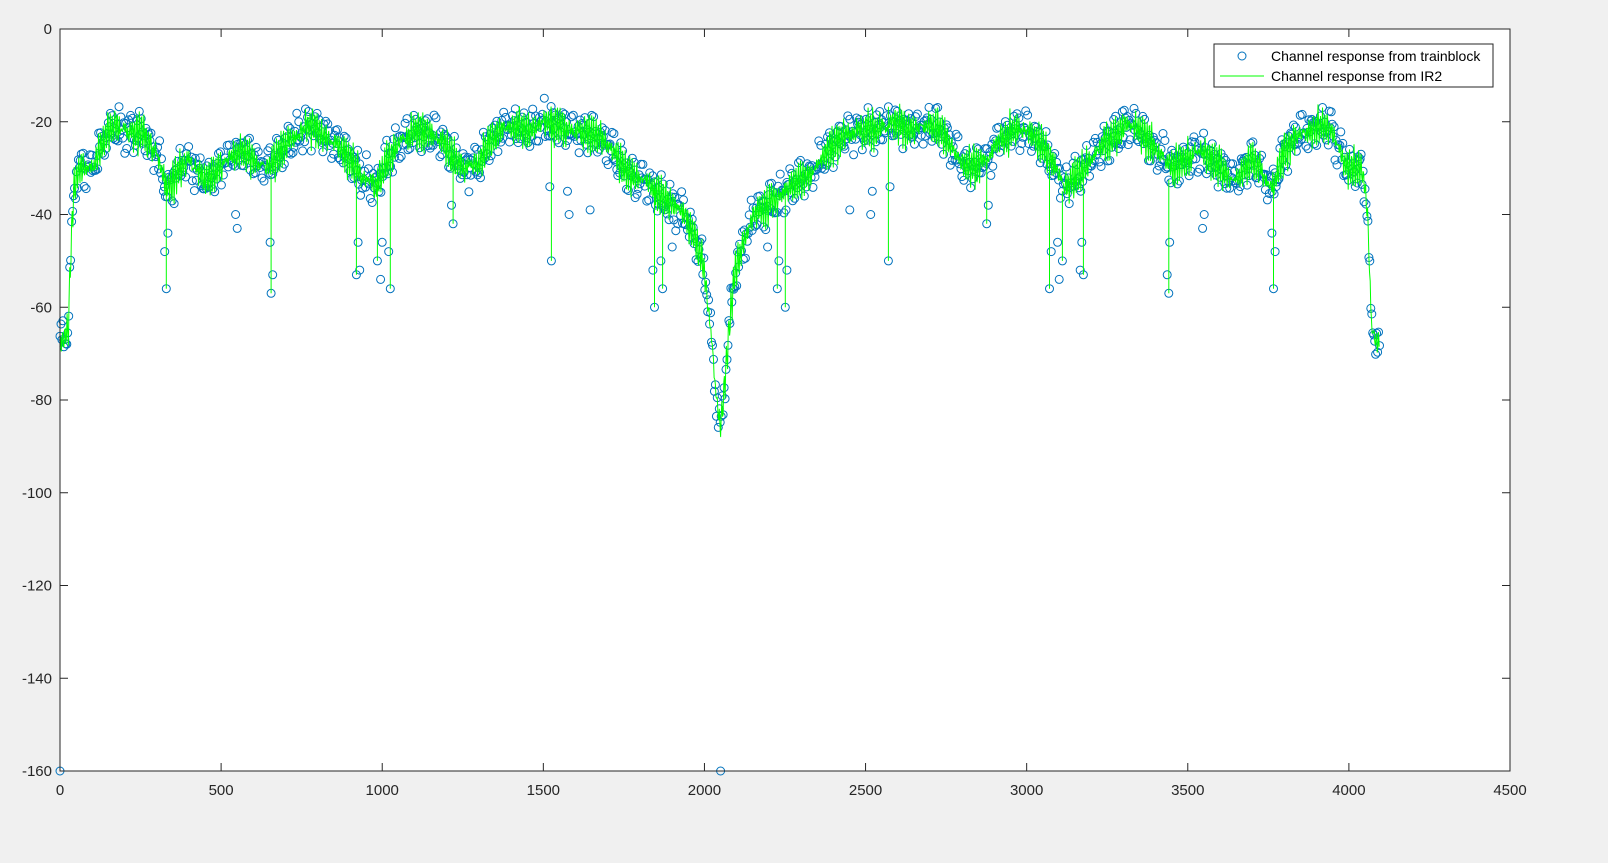 The width and height of the screenshot is (1608, 863). What do you see at coordinates (37, 586) in the screenshot?
I see `y-tick-label: -120` at bounding box center [37, 586].